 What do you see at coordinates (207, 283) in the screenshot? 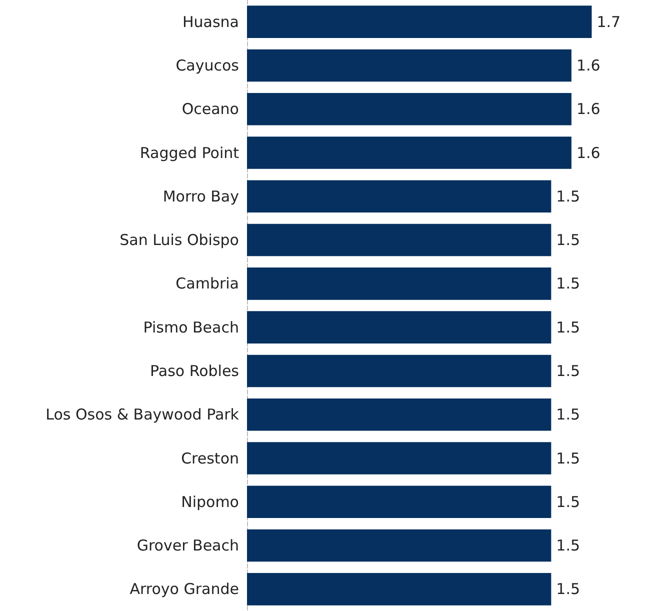
I see `y-tick-label: Cambria` at bounding box center [207, 283].